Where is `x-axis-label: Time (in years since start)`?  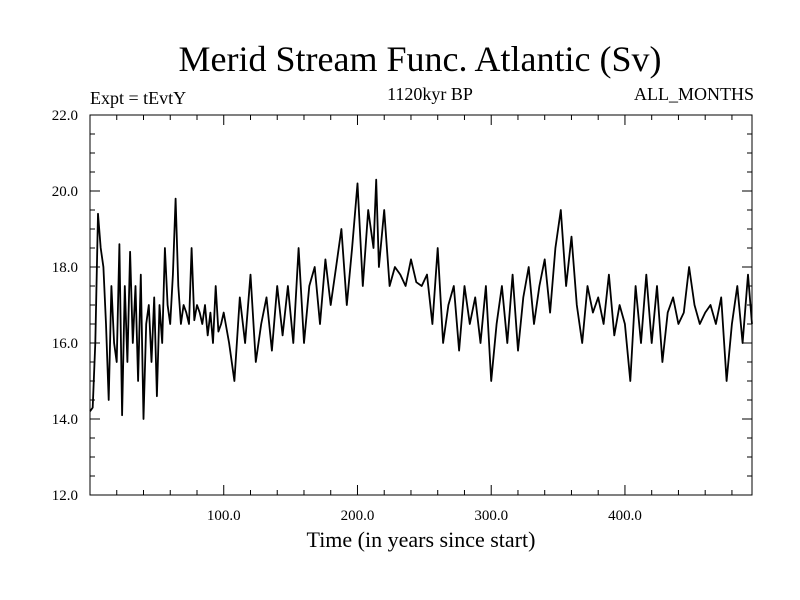
x-axis-label: Time (in years since start) is located at coordinates (421, 539).